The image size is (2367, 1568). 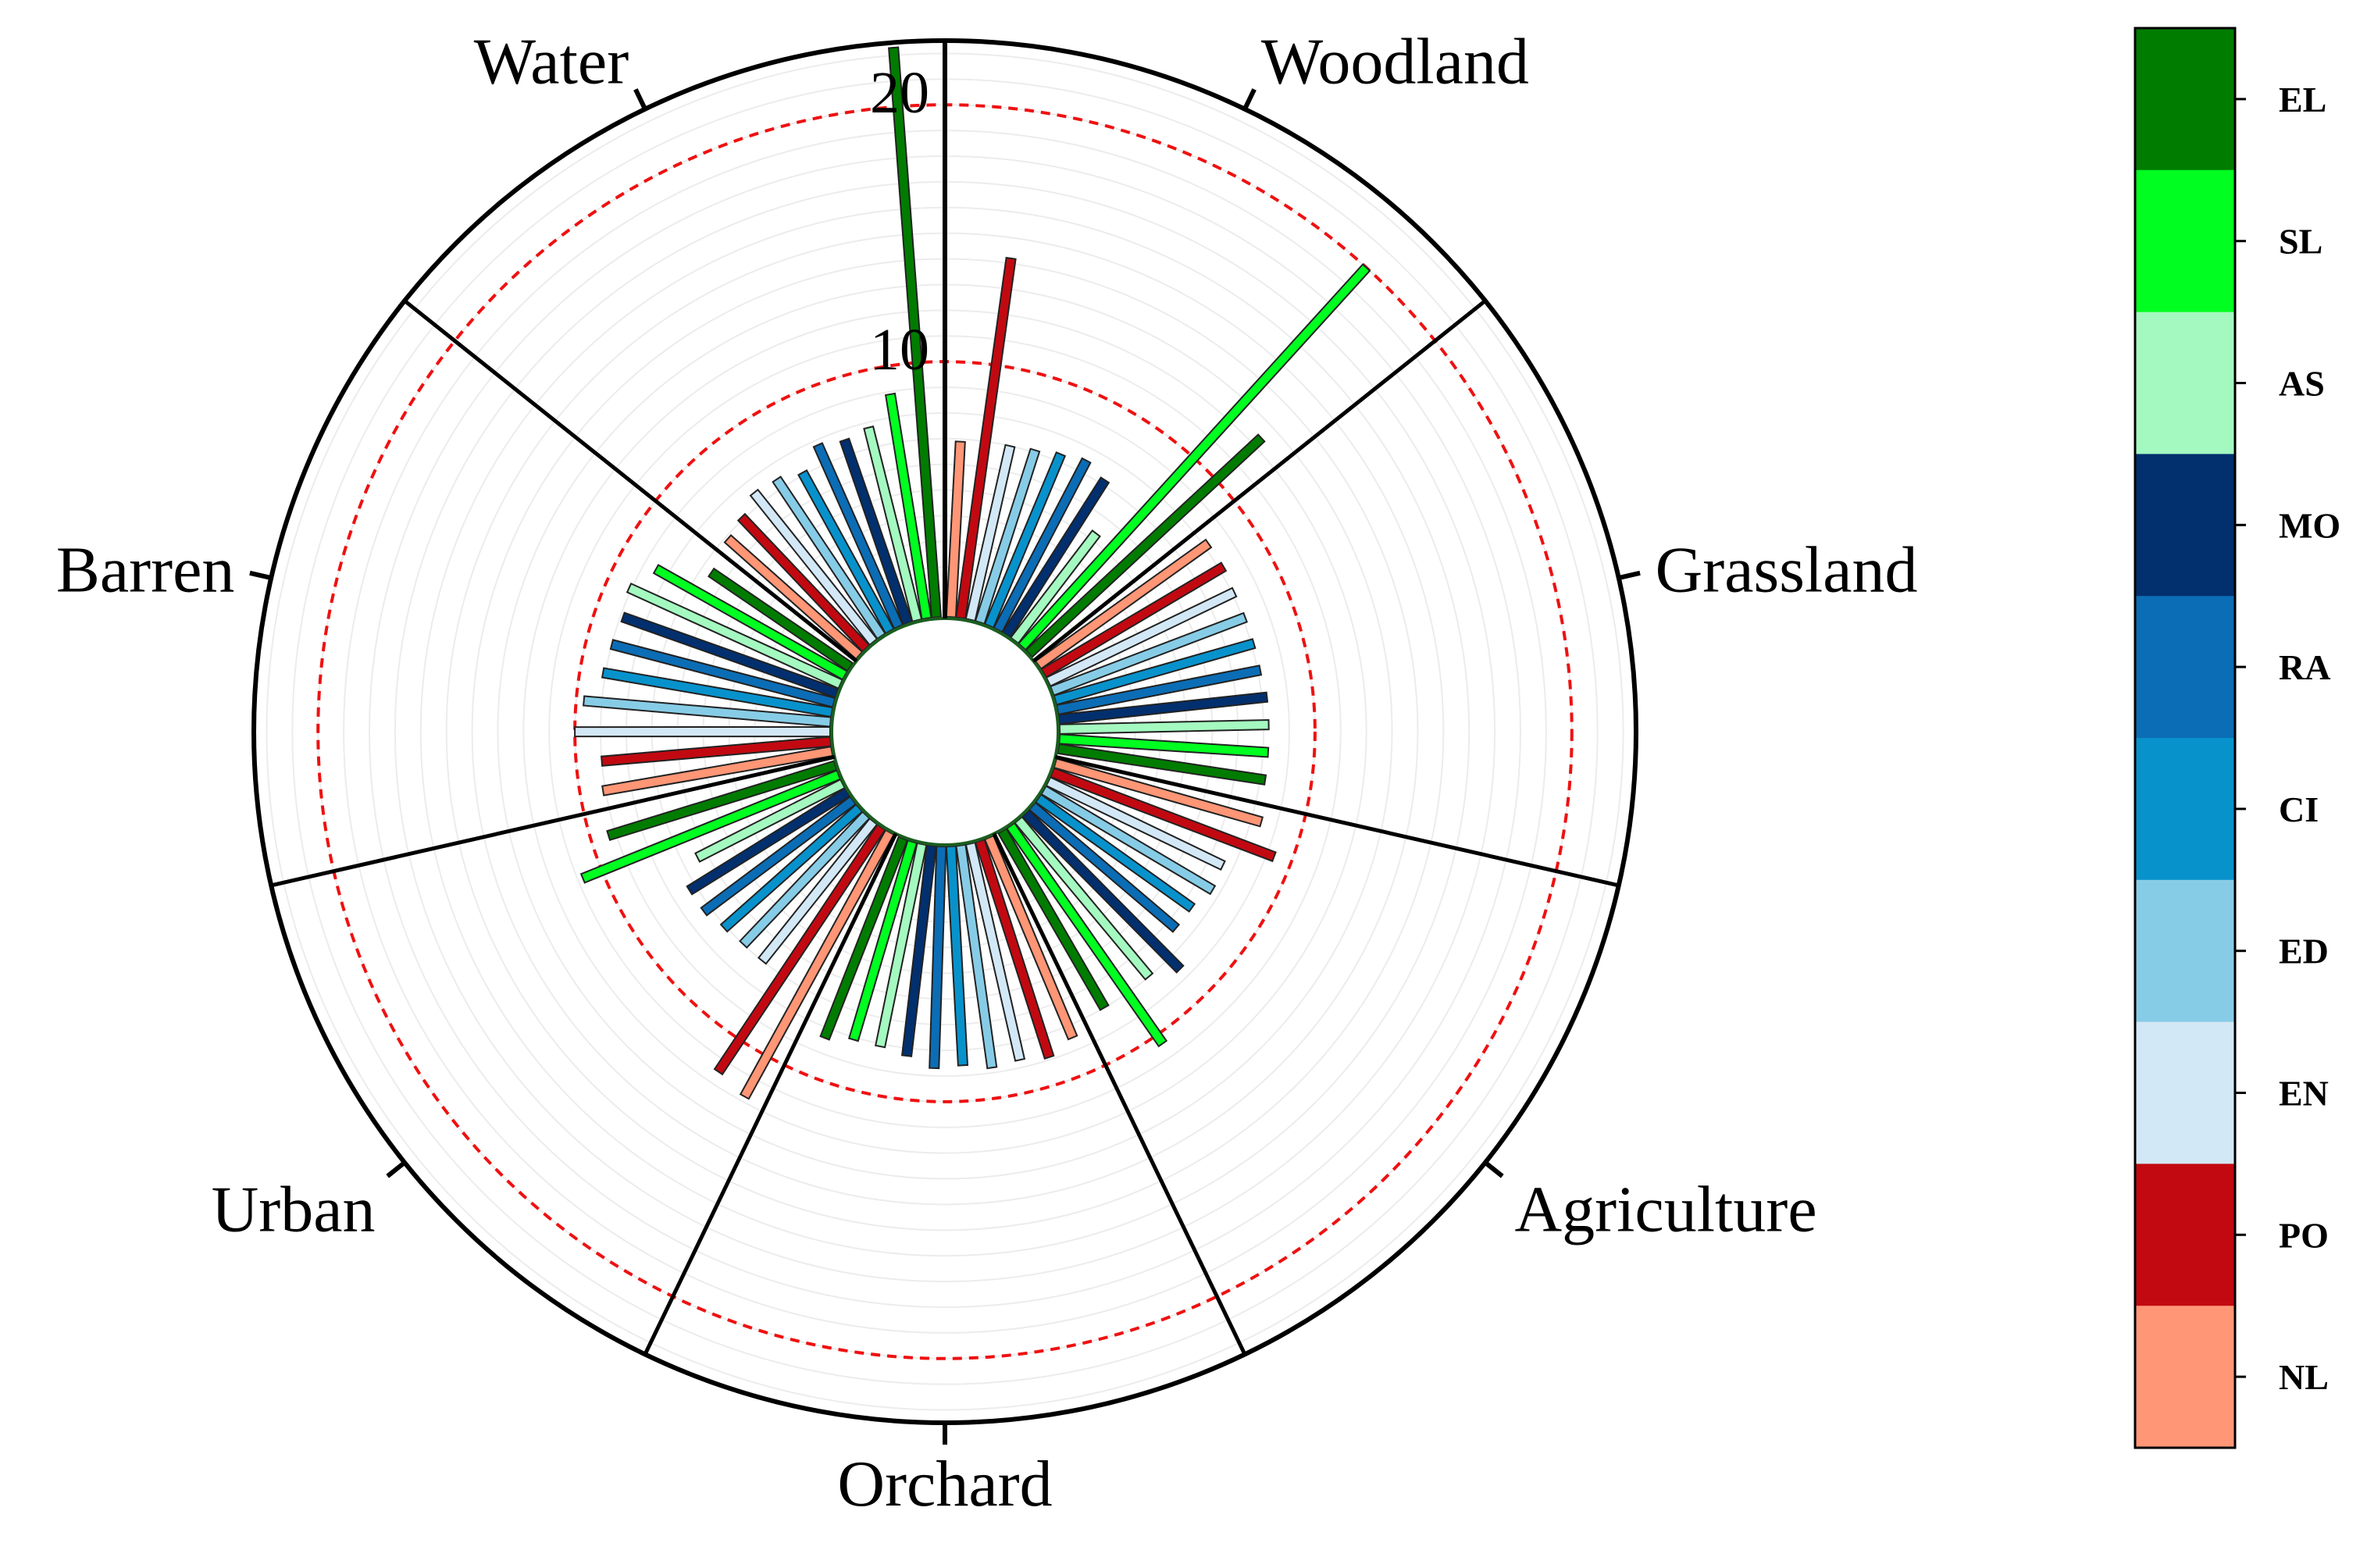 I want to click on legend-label-ci: CI, so click(x=2299, y=809).